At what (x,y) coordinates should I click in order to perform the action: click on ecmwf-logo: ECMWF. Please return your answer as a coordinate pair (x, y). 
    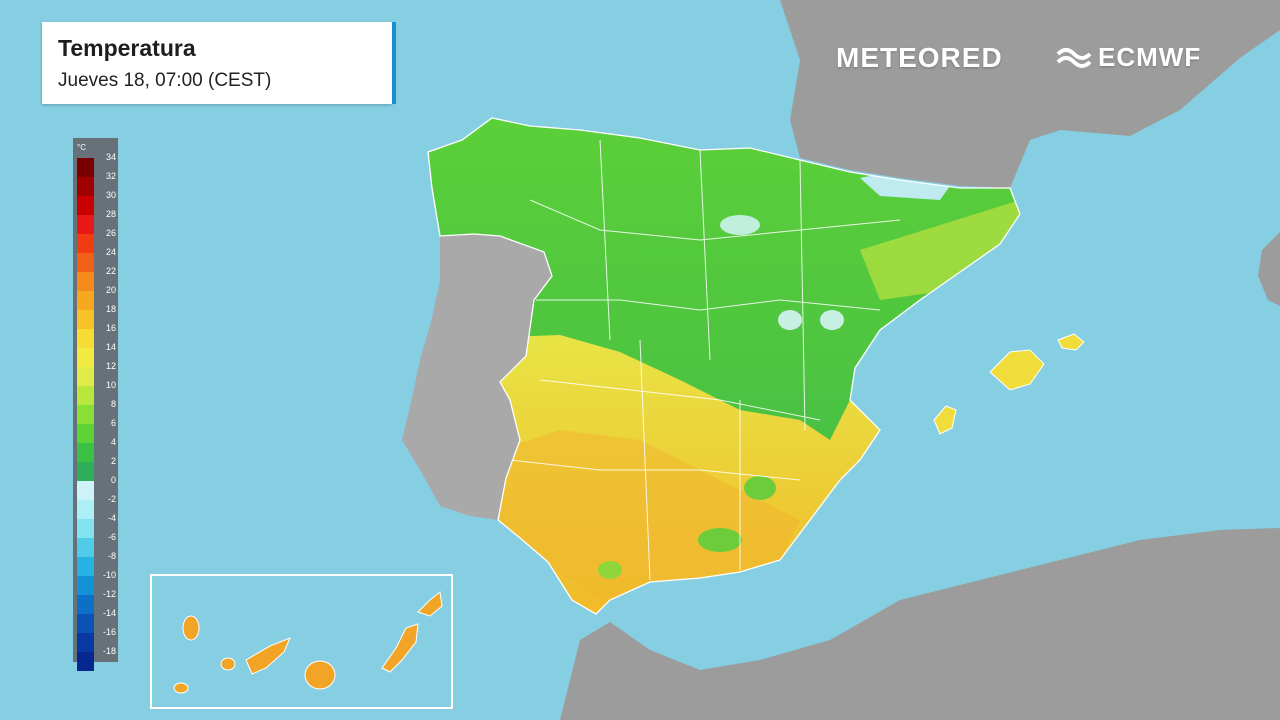
    Looking at the image, I should click on (1150, 57).